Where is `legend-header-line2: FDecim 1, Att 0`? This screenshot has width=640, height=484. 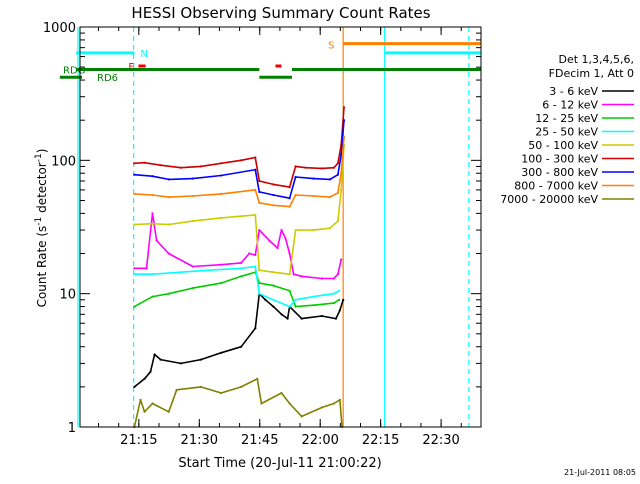 legend-header-line2: FDecim 1, Att 0 is located at coordinates (591, 73).